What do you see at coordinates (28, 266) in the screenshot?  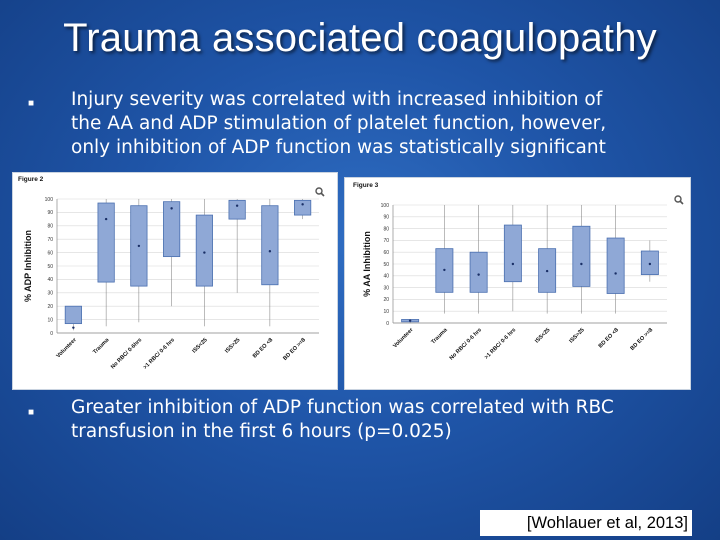 I see `y-axis-label: % ADP Inhibition` at bounding box center [28, 266].